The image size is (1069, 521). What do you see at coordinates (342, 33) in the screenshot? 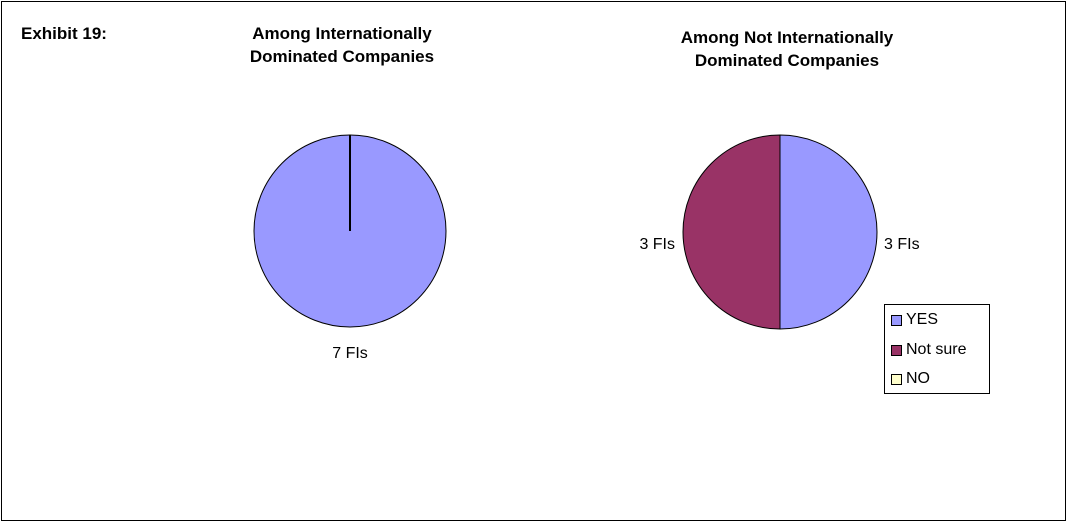
I see `chart-1-title-line-1: Among Internationally` at bounding box center [342, 33].